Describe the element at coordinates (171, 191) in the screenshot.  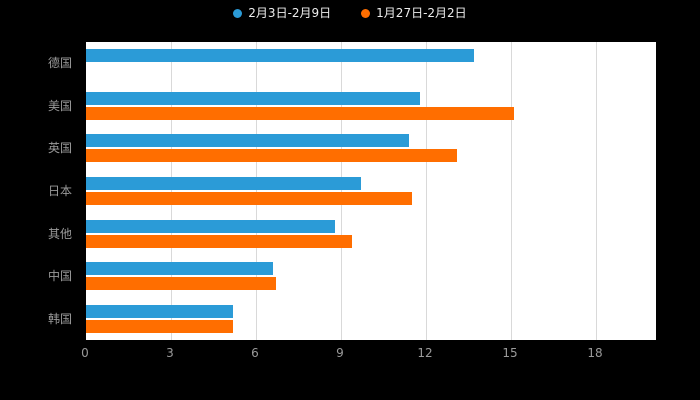
I see `gridline-x3` at that location.